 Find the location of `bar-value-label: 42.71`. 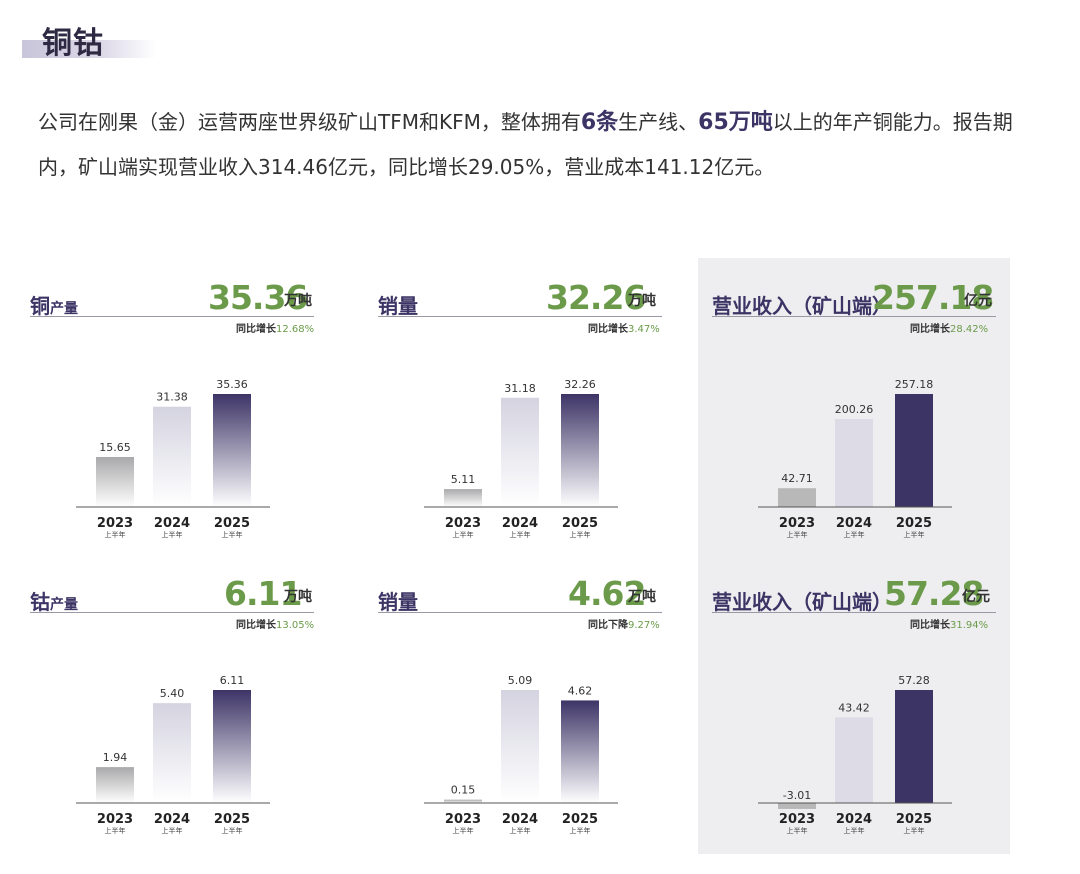

bar-value-label: 42.71 is located at coordinates (797, 478).